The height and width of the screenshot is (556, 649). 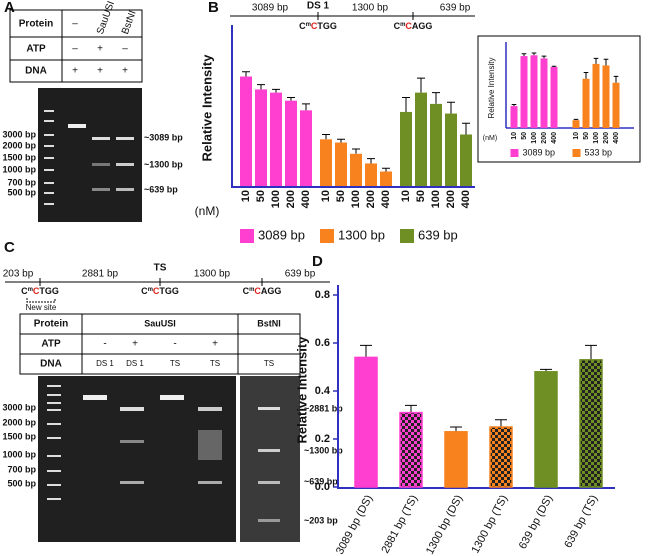 I want to click on column-label: SauUSI, so click(x=106, y=18).